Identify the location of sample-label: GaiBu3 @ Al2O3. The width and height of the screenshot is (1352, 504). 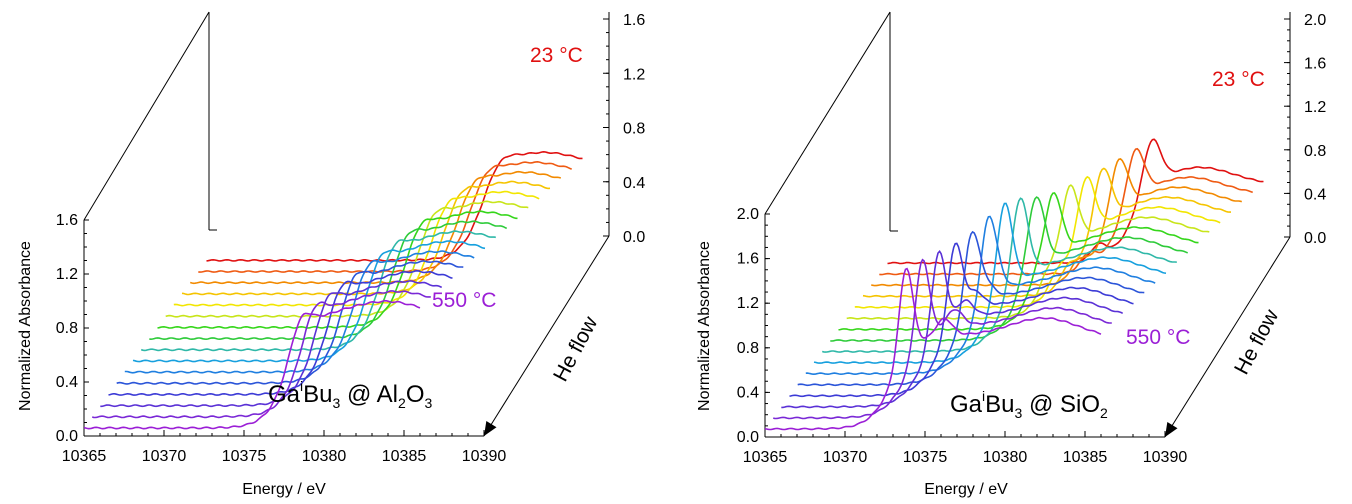
(350, 394).